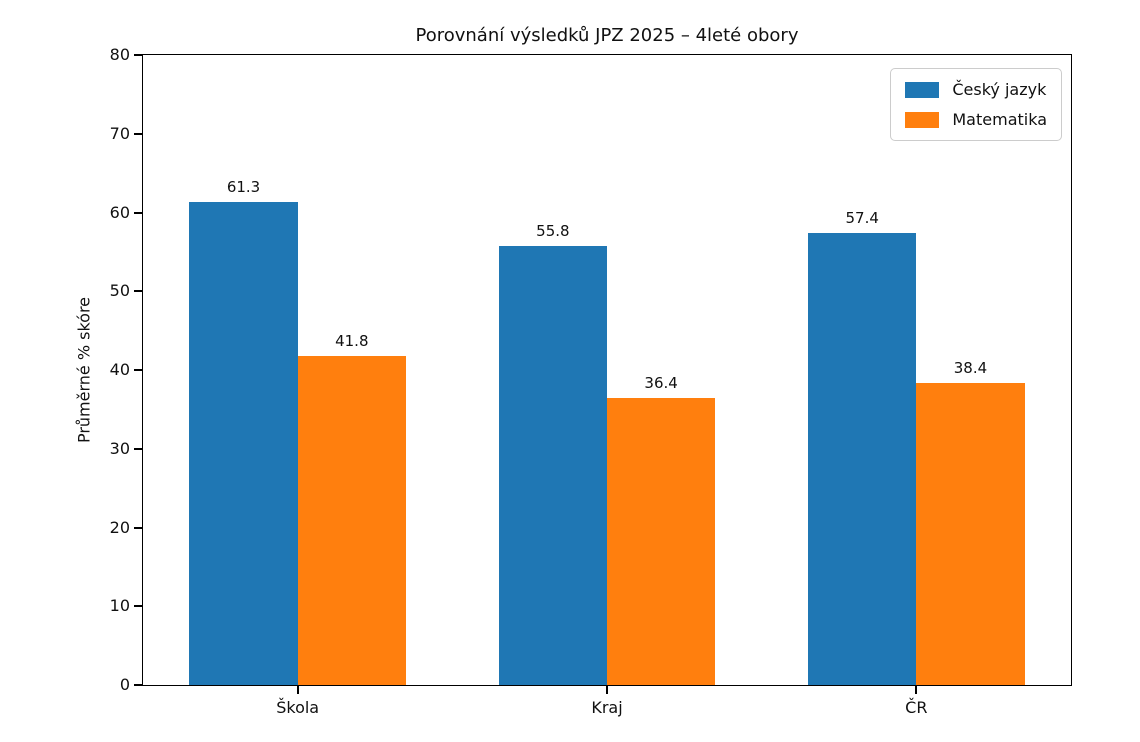 The height and width of the screenshot is (742, 1140). I want to click on x-tick-label: Škola, so click(298, 707).